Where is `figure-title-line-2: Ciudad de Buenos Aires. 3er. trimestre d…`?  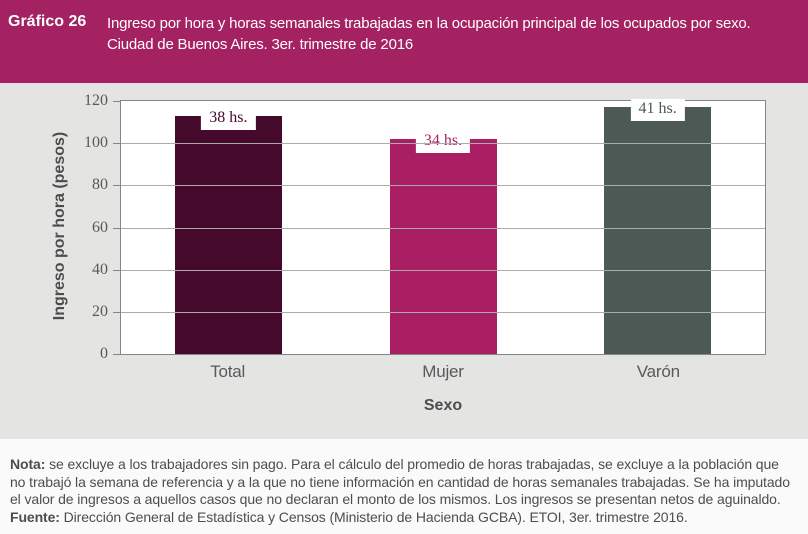
figure-title-line-2: Ciudad de Buenos Aires. 3er. trimestre d… is located at coordinates (260, 44).